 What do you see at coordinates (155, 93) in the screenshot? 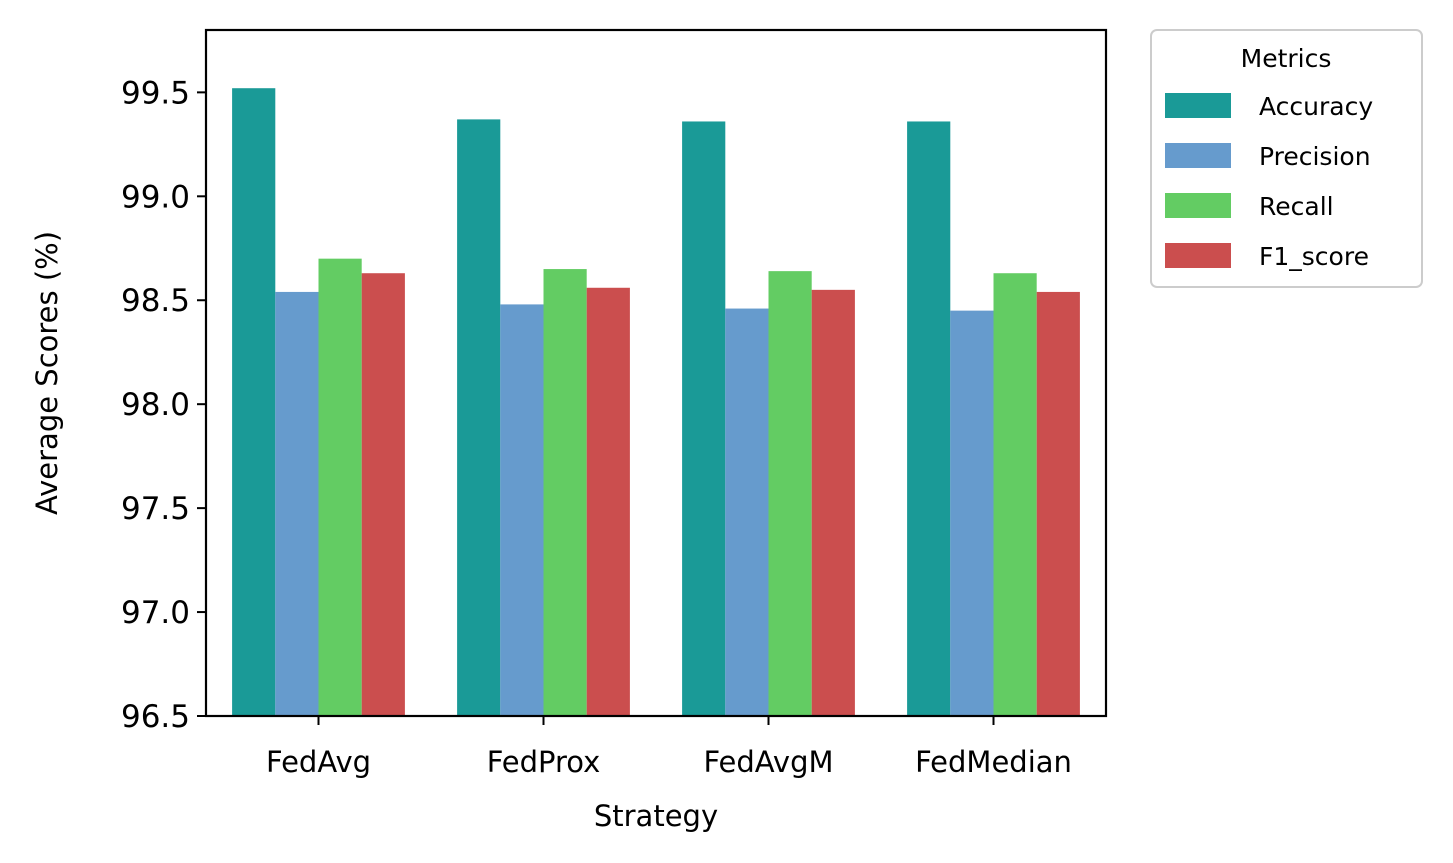
I see `y-tick-label: 99.5` at bounding box center [155, 93].